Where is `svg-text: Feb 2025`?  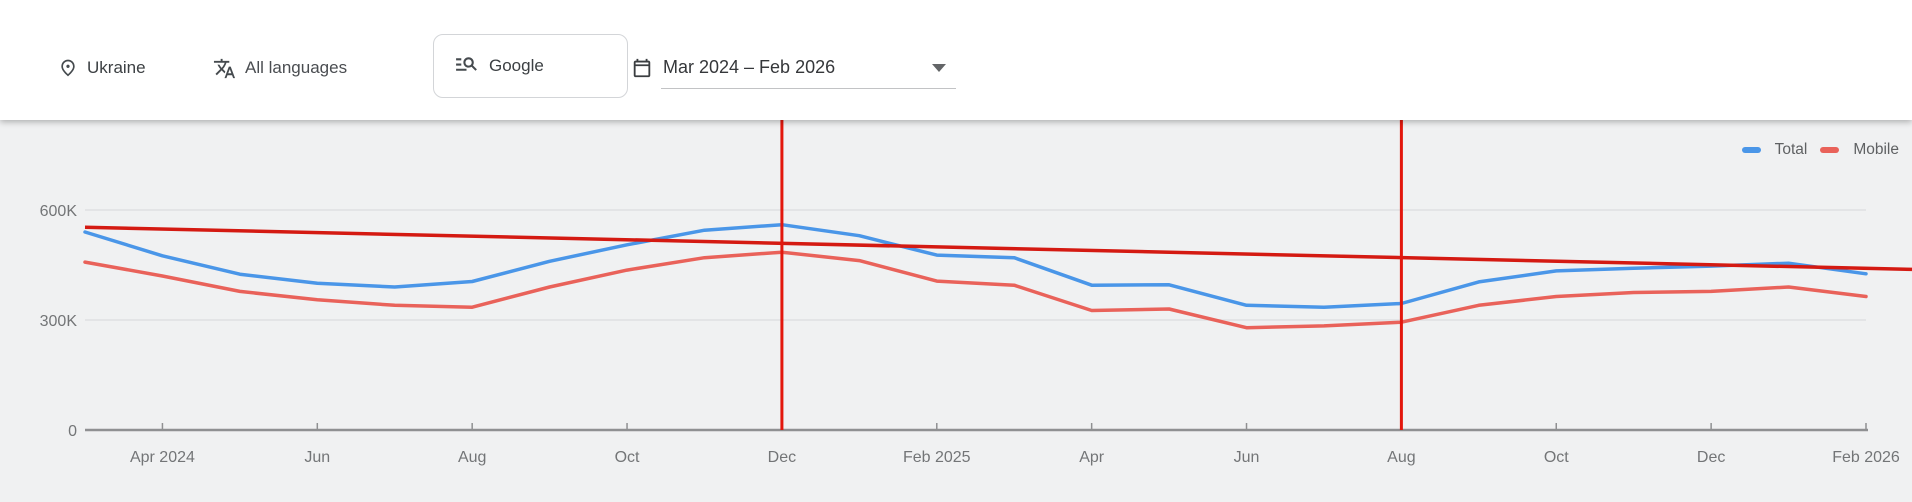 svg-text: Feb 2025 is located at coordinates (937, 457).